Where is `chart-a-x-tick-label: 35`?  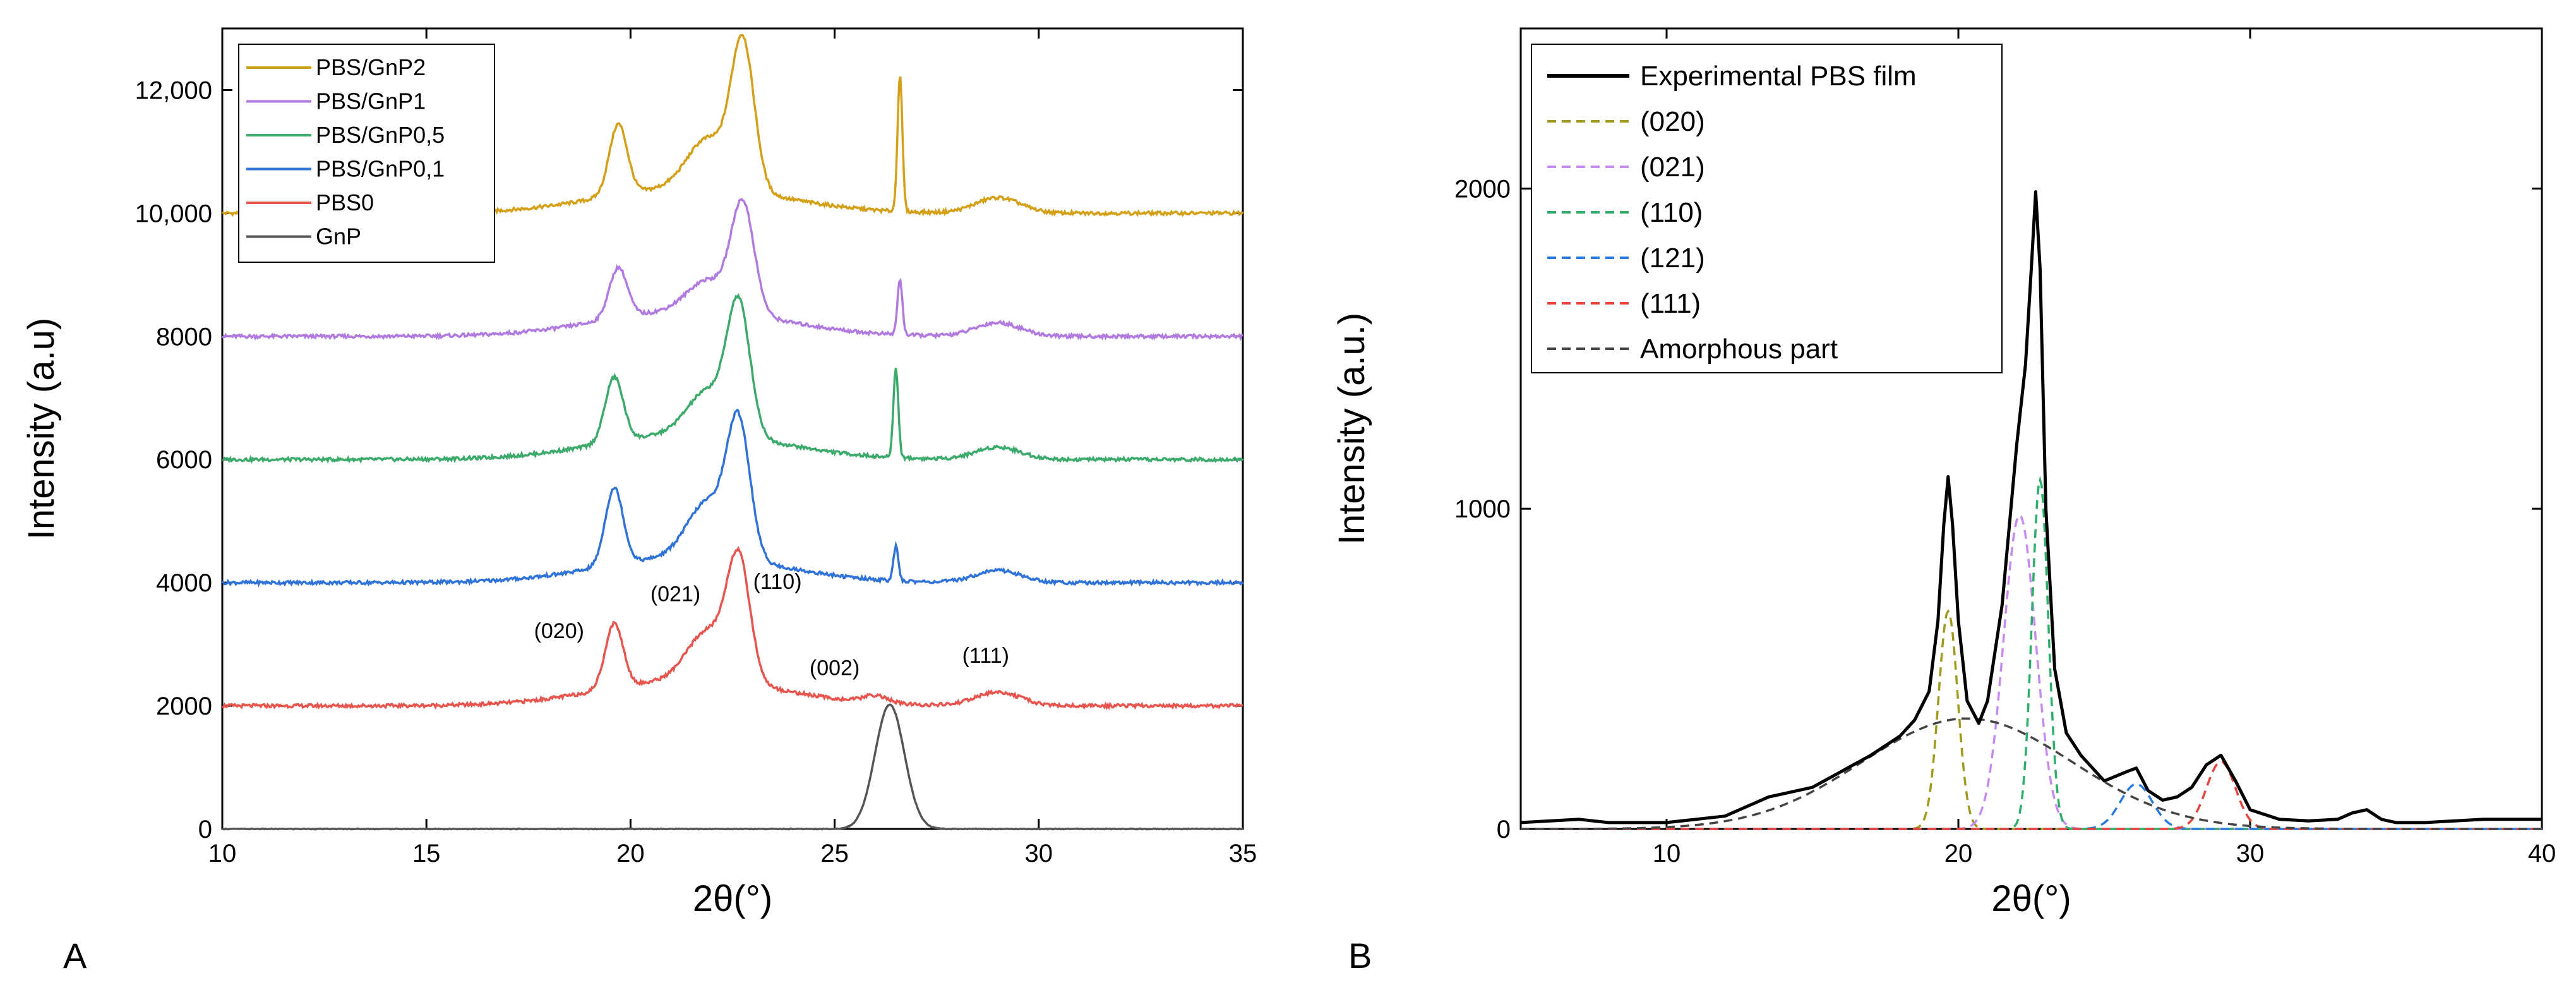
chart-a-x-tick-label: 35 is located at coordinates (1243, 853).